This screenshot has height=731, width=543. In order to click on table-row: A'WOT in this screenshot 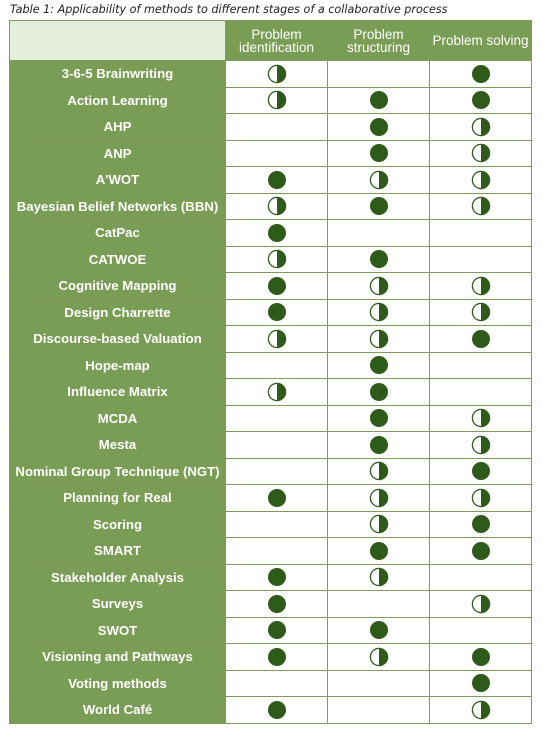, I will do `click(270, 180)`.